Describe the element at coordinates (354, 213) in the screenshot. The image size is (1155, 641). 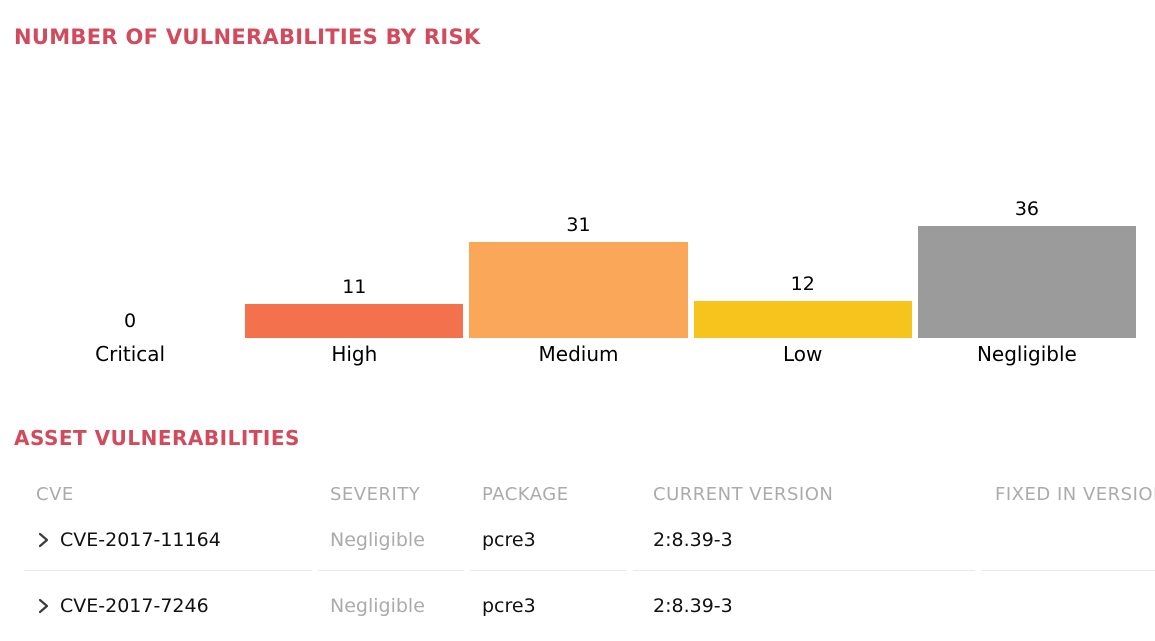
I see `chart-bar-group-high: 11` at that location.